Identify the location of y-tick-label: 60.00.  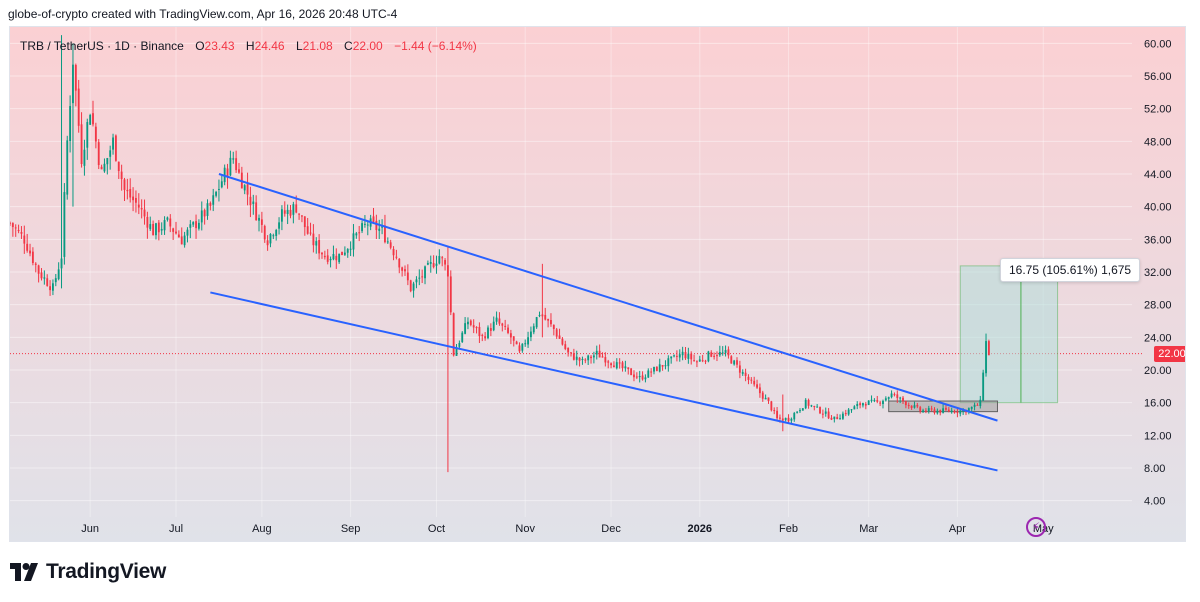
(1158, 44).